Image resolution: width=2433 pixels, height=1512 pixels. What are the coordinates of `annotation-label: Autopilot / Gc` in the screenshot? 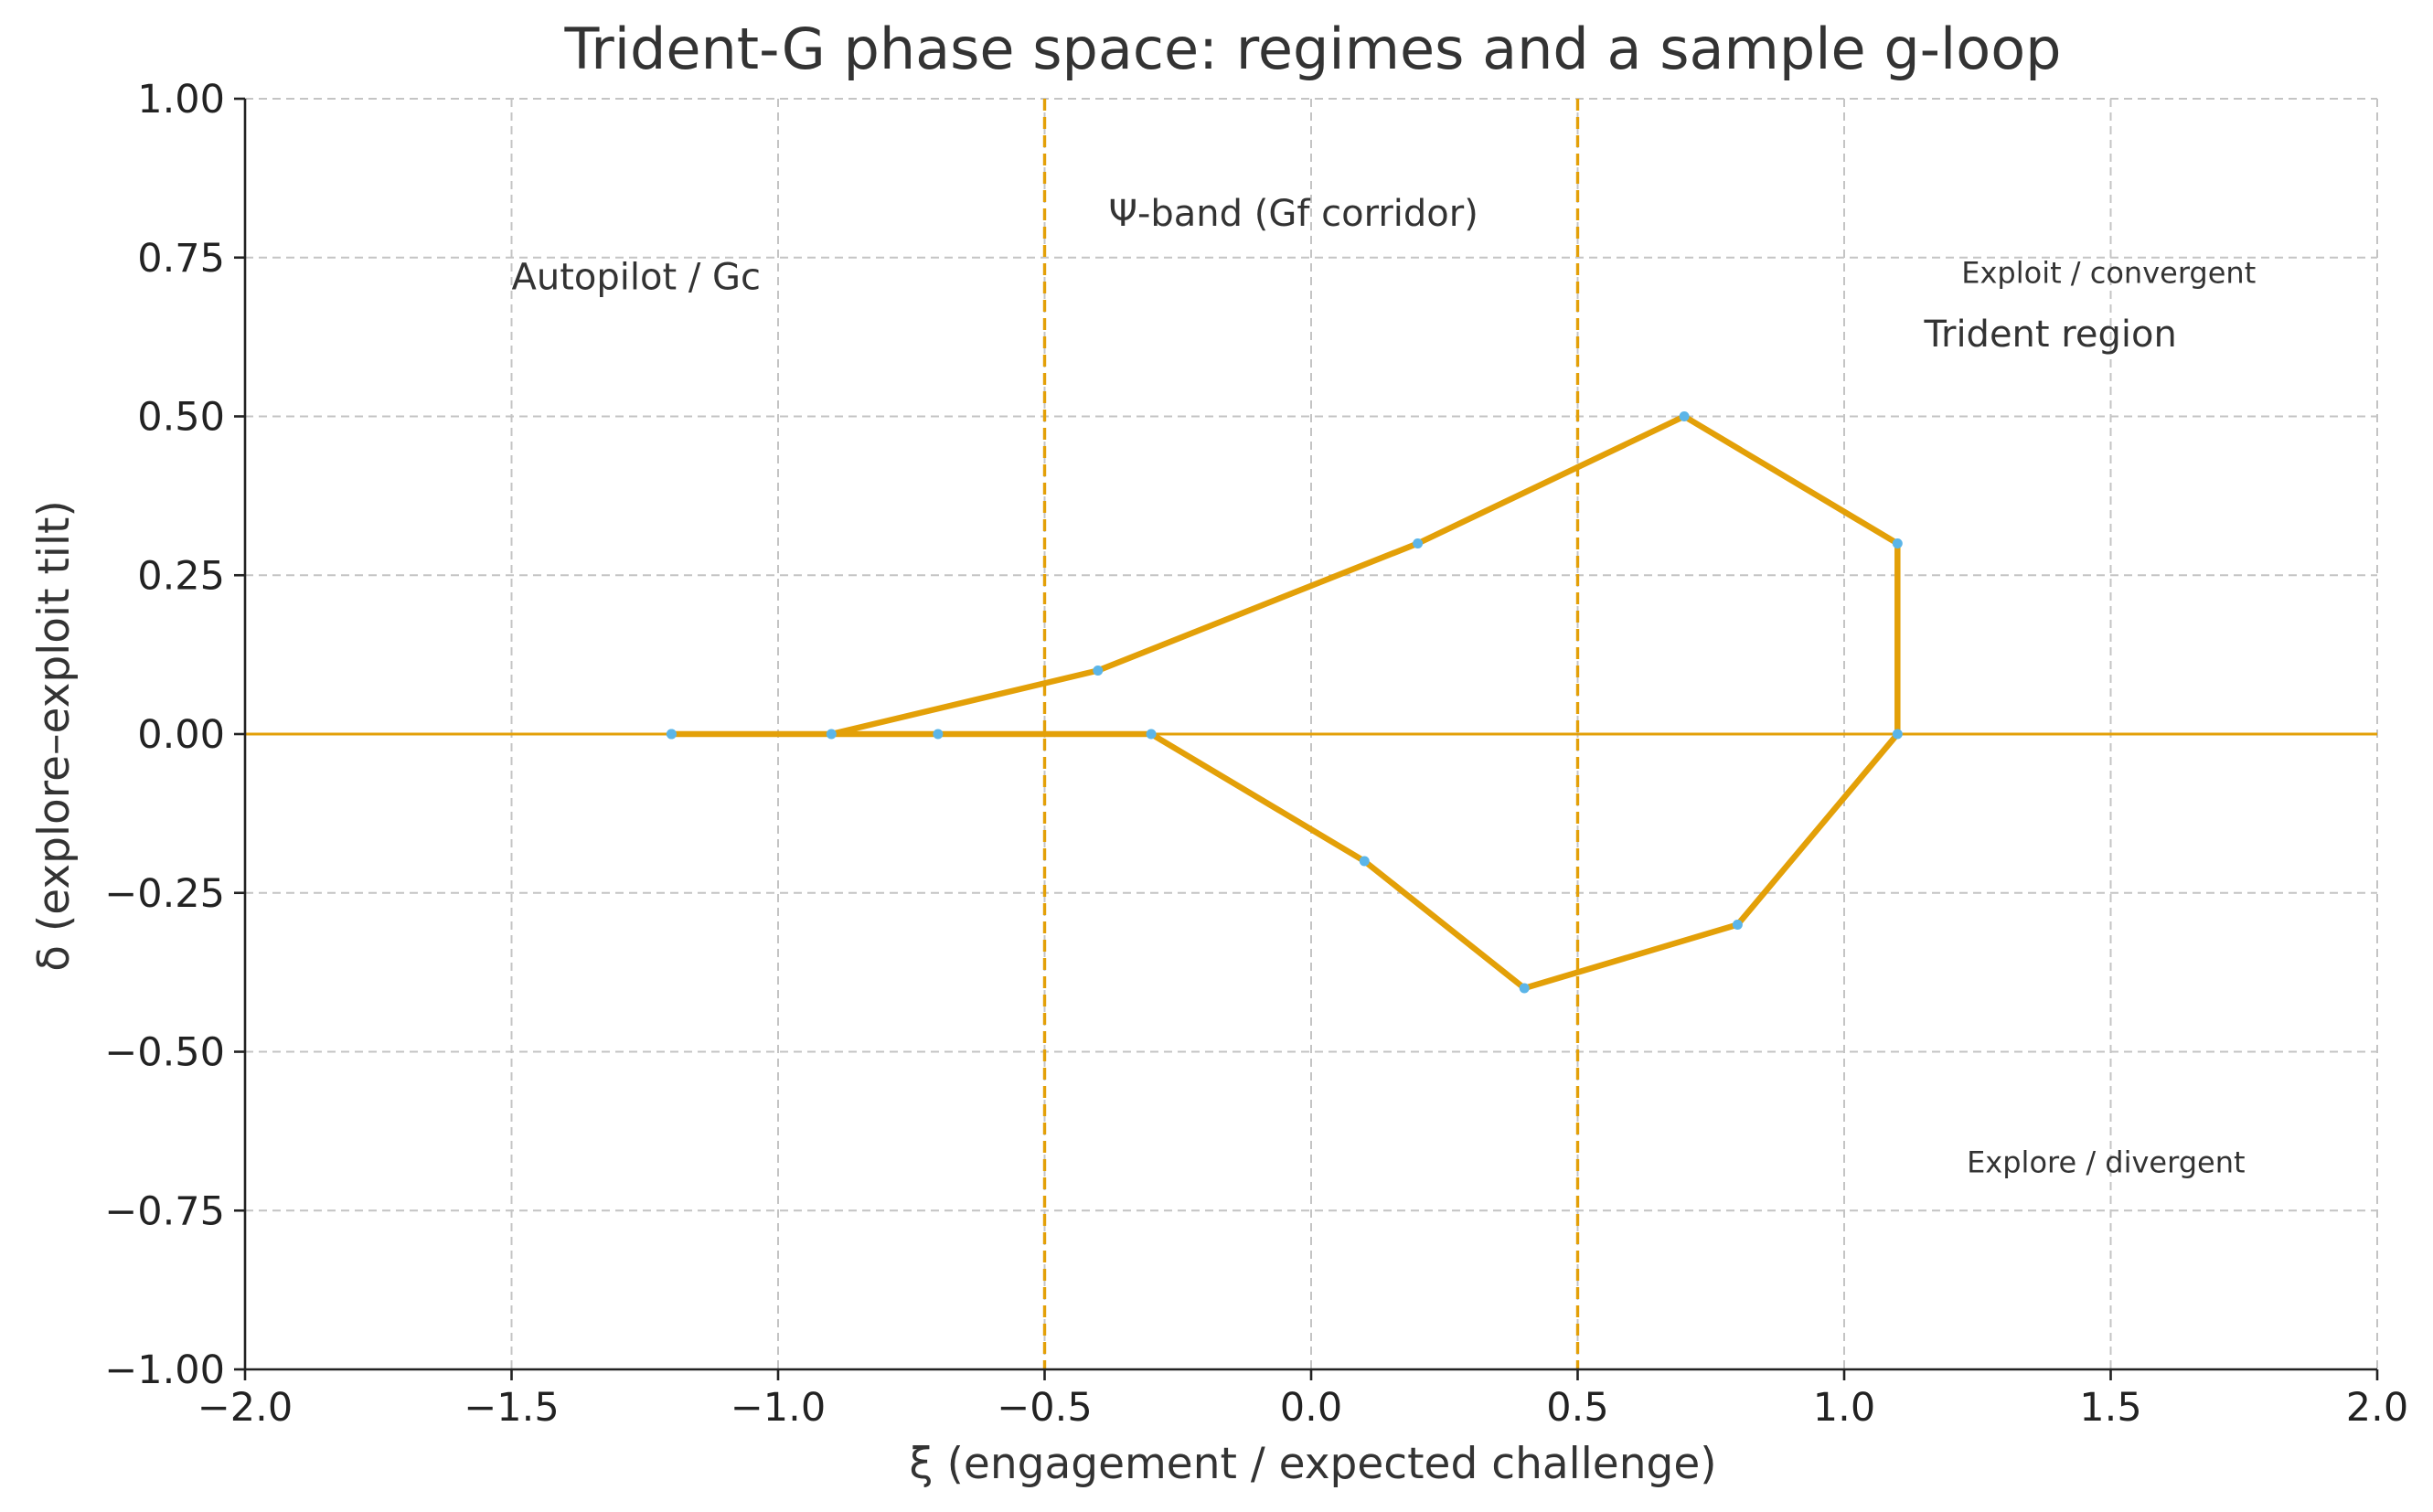 It's located at (637, 278).